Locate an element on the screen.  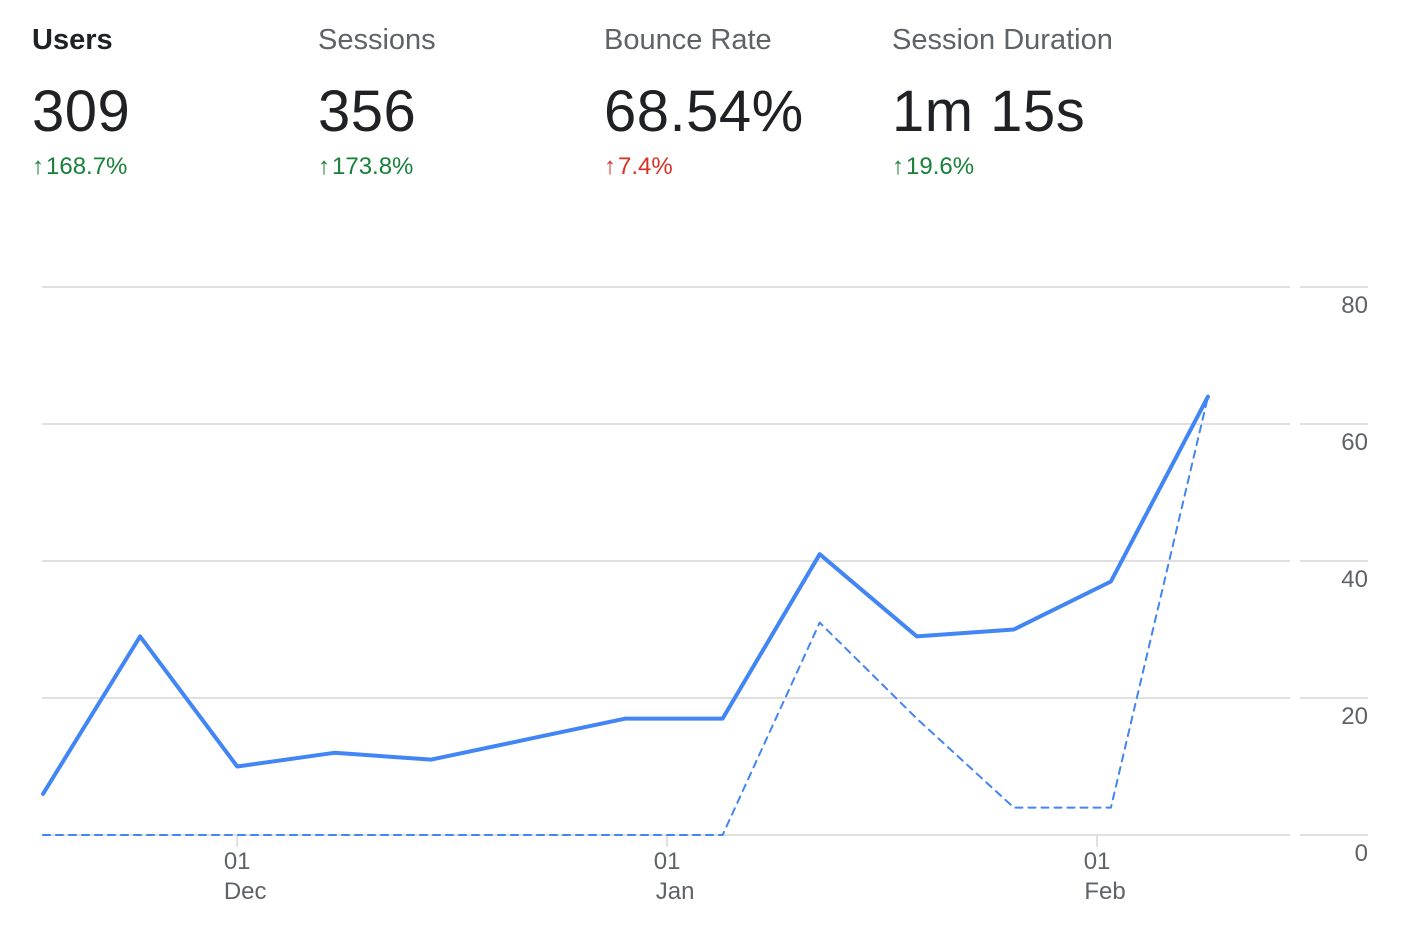
y-tick-label: 80 is located at coordinates (1354, 305).